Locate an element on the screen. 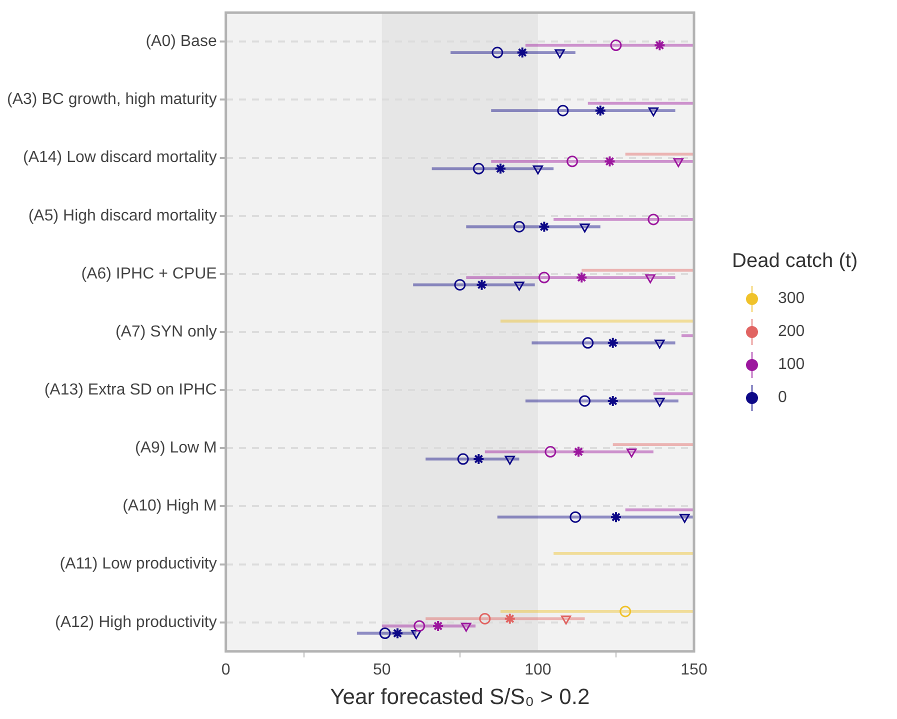  y-tick-label: (A7) SYN only is located at coordinates (166, 331).